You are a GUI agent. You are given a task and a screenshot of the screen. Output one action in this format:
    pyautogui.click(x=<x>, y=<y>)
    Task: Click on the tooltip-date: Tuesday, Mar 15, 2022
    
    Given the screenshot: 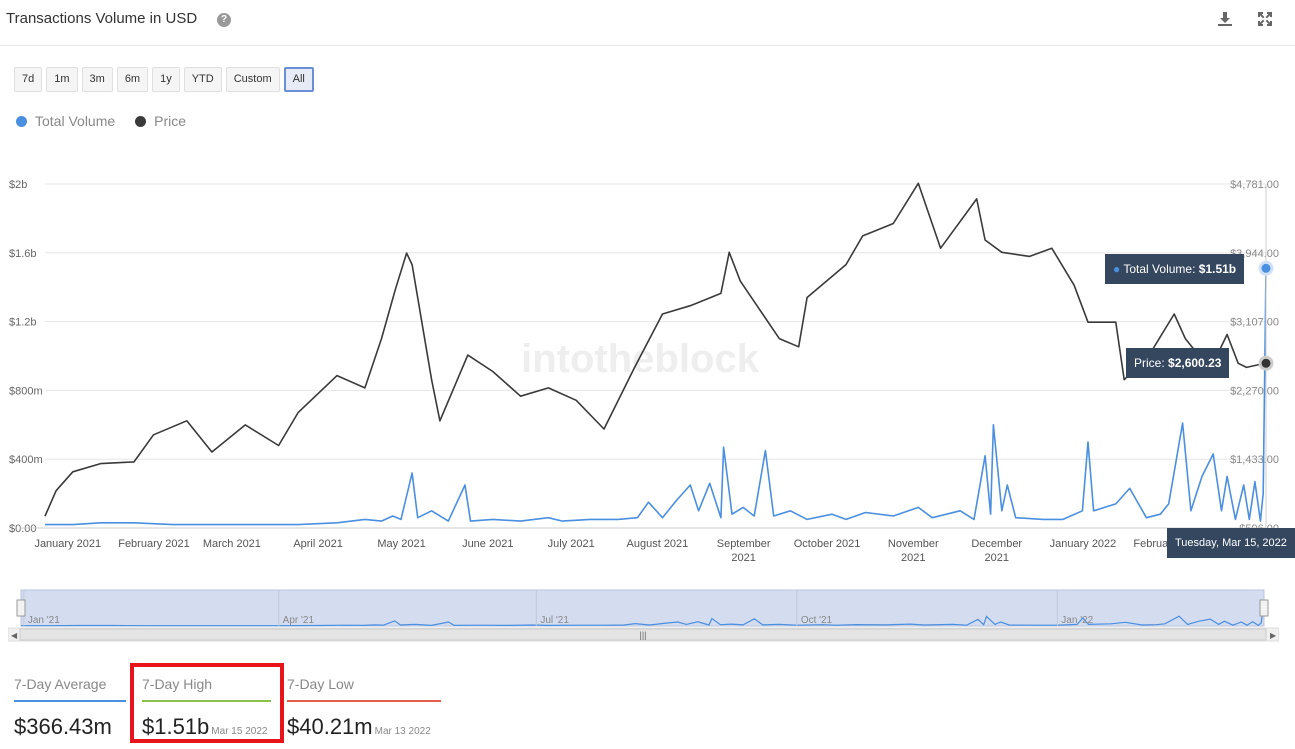 What is the action you would take?
    pyautogui.click(x=1231, y=543)
    